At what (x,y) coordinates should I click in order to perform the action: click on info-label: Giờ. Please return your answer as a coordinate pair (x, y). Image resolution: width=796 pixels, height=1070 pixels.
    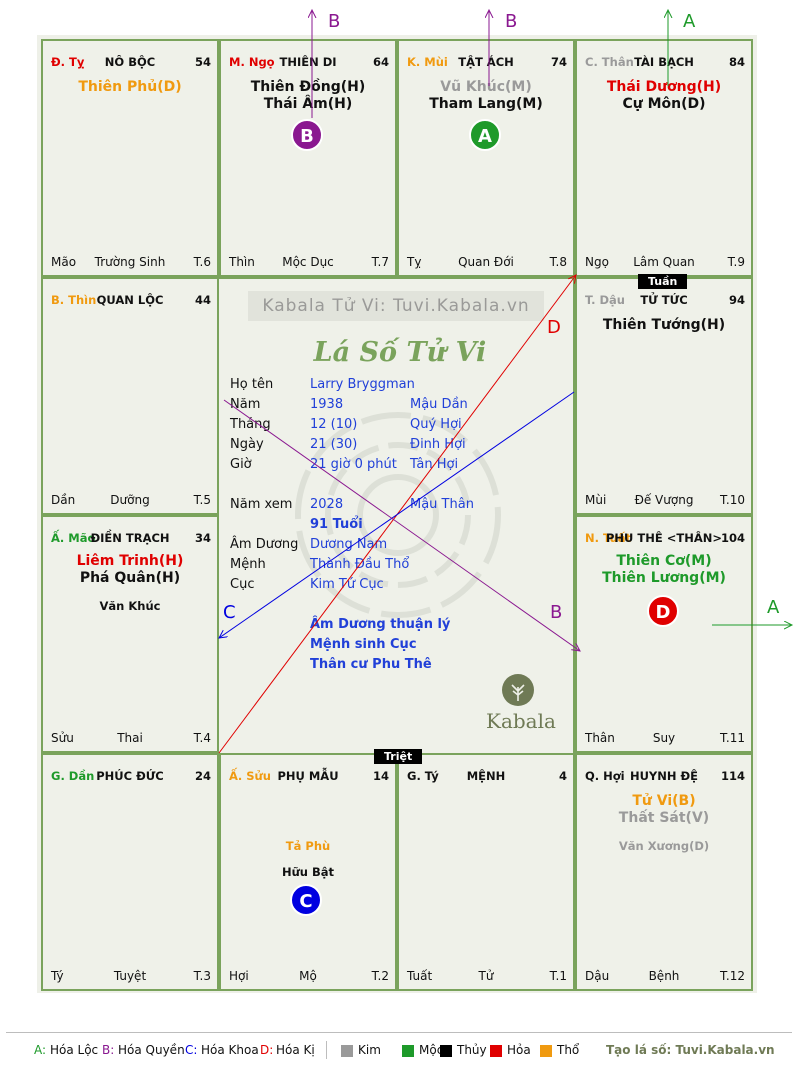
    Looking at the image, I should click on (241, 464).